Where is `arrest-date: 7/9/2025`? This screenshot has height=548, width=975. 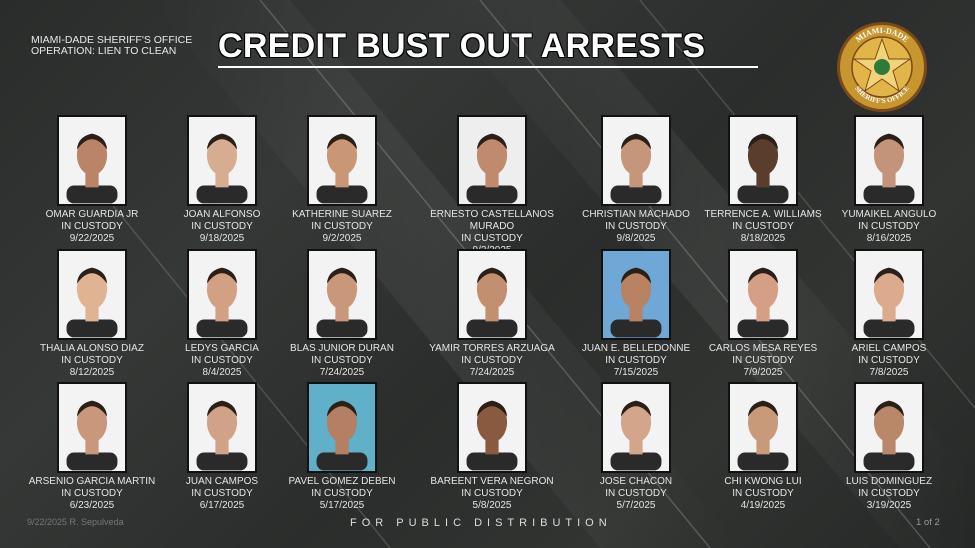
arrest-date: 7/9/2025 is located at coordinates (763, 372).